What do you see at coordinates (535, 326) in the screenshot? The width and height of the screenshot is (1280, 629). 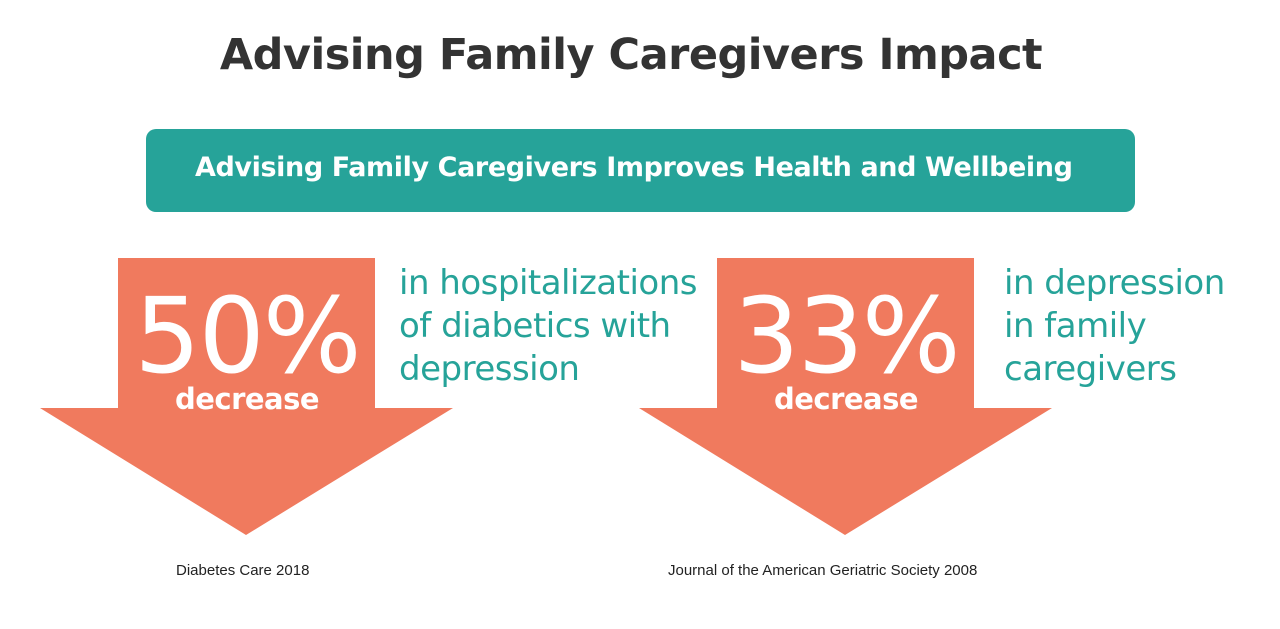 I see `description-line: of diabetics with` at bounding box center [535, 326].